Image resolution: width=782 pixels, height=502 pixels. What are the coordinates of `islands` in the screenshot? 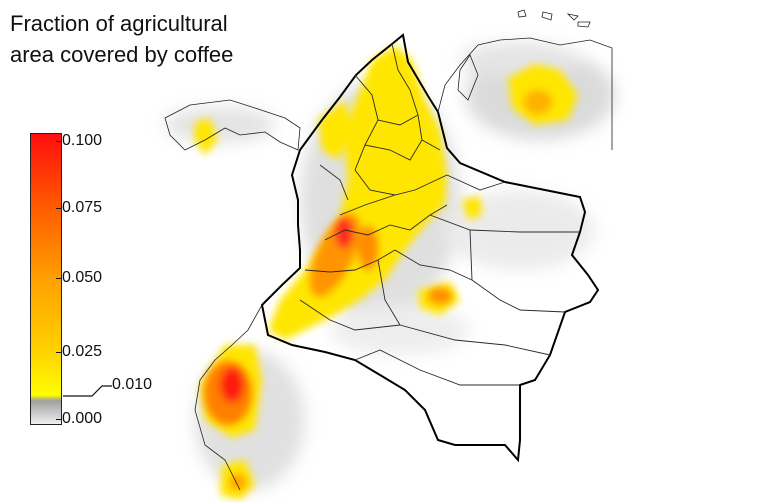 It's located at (554, 18).